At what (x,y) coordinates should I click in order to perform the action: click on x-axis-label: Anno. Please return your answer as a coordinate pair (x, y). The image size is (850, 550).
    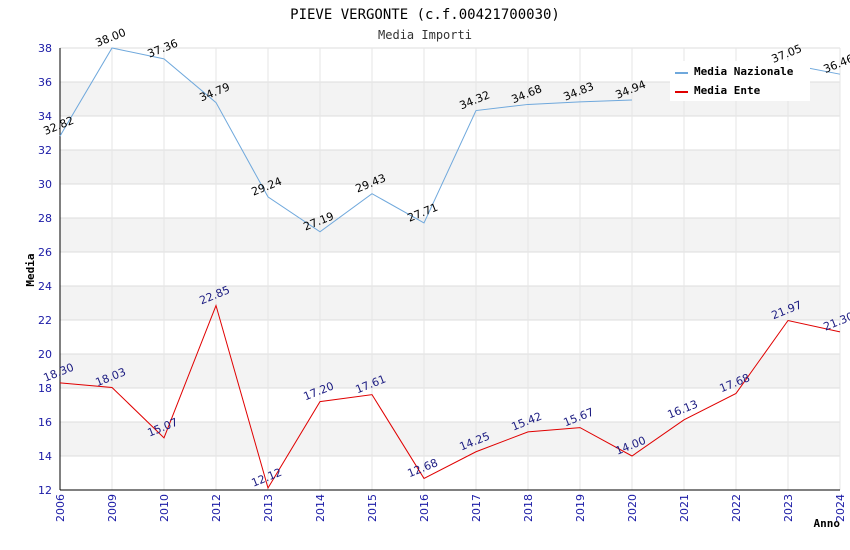
    Looking at the image, I should click on (827, 523).